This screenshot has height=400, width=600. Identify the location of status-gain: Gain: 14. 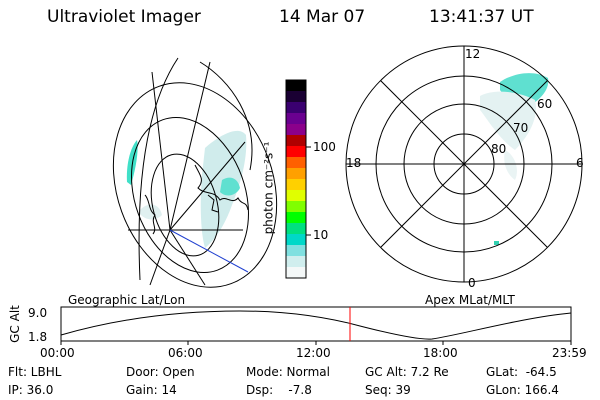
(151, 390).